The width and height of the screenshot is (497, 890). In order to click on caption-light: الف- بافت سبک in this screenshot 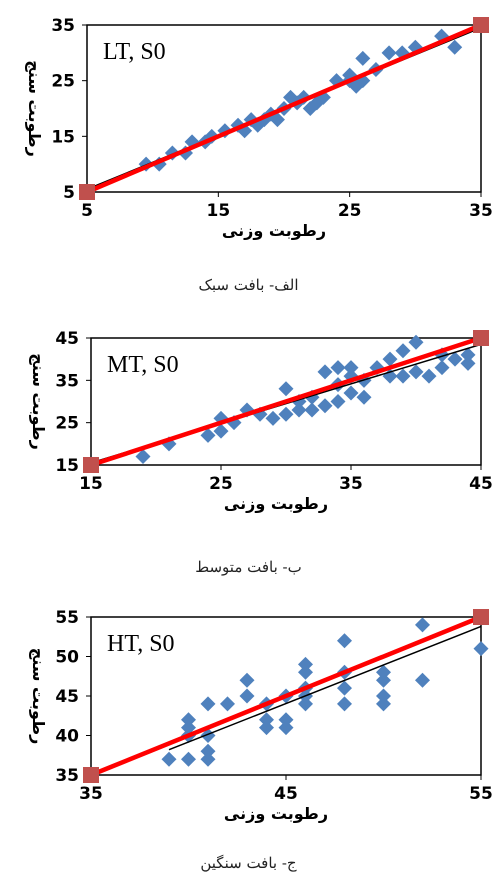, I will do `click(248, 285)`.